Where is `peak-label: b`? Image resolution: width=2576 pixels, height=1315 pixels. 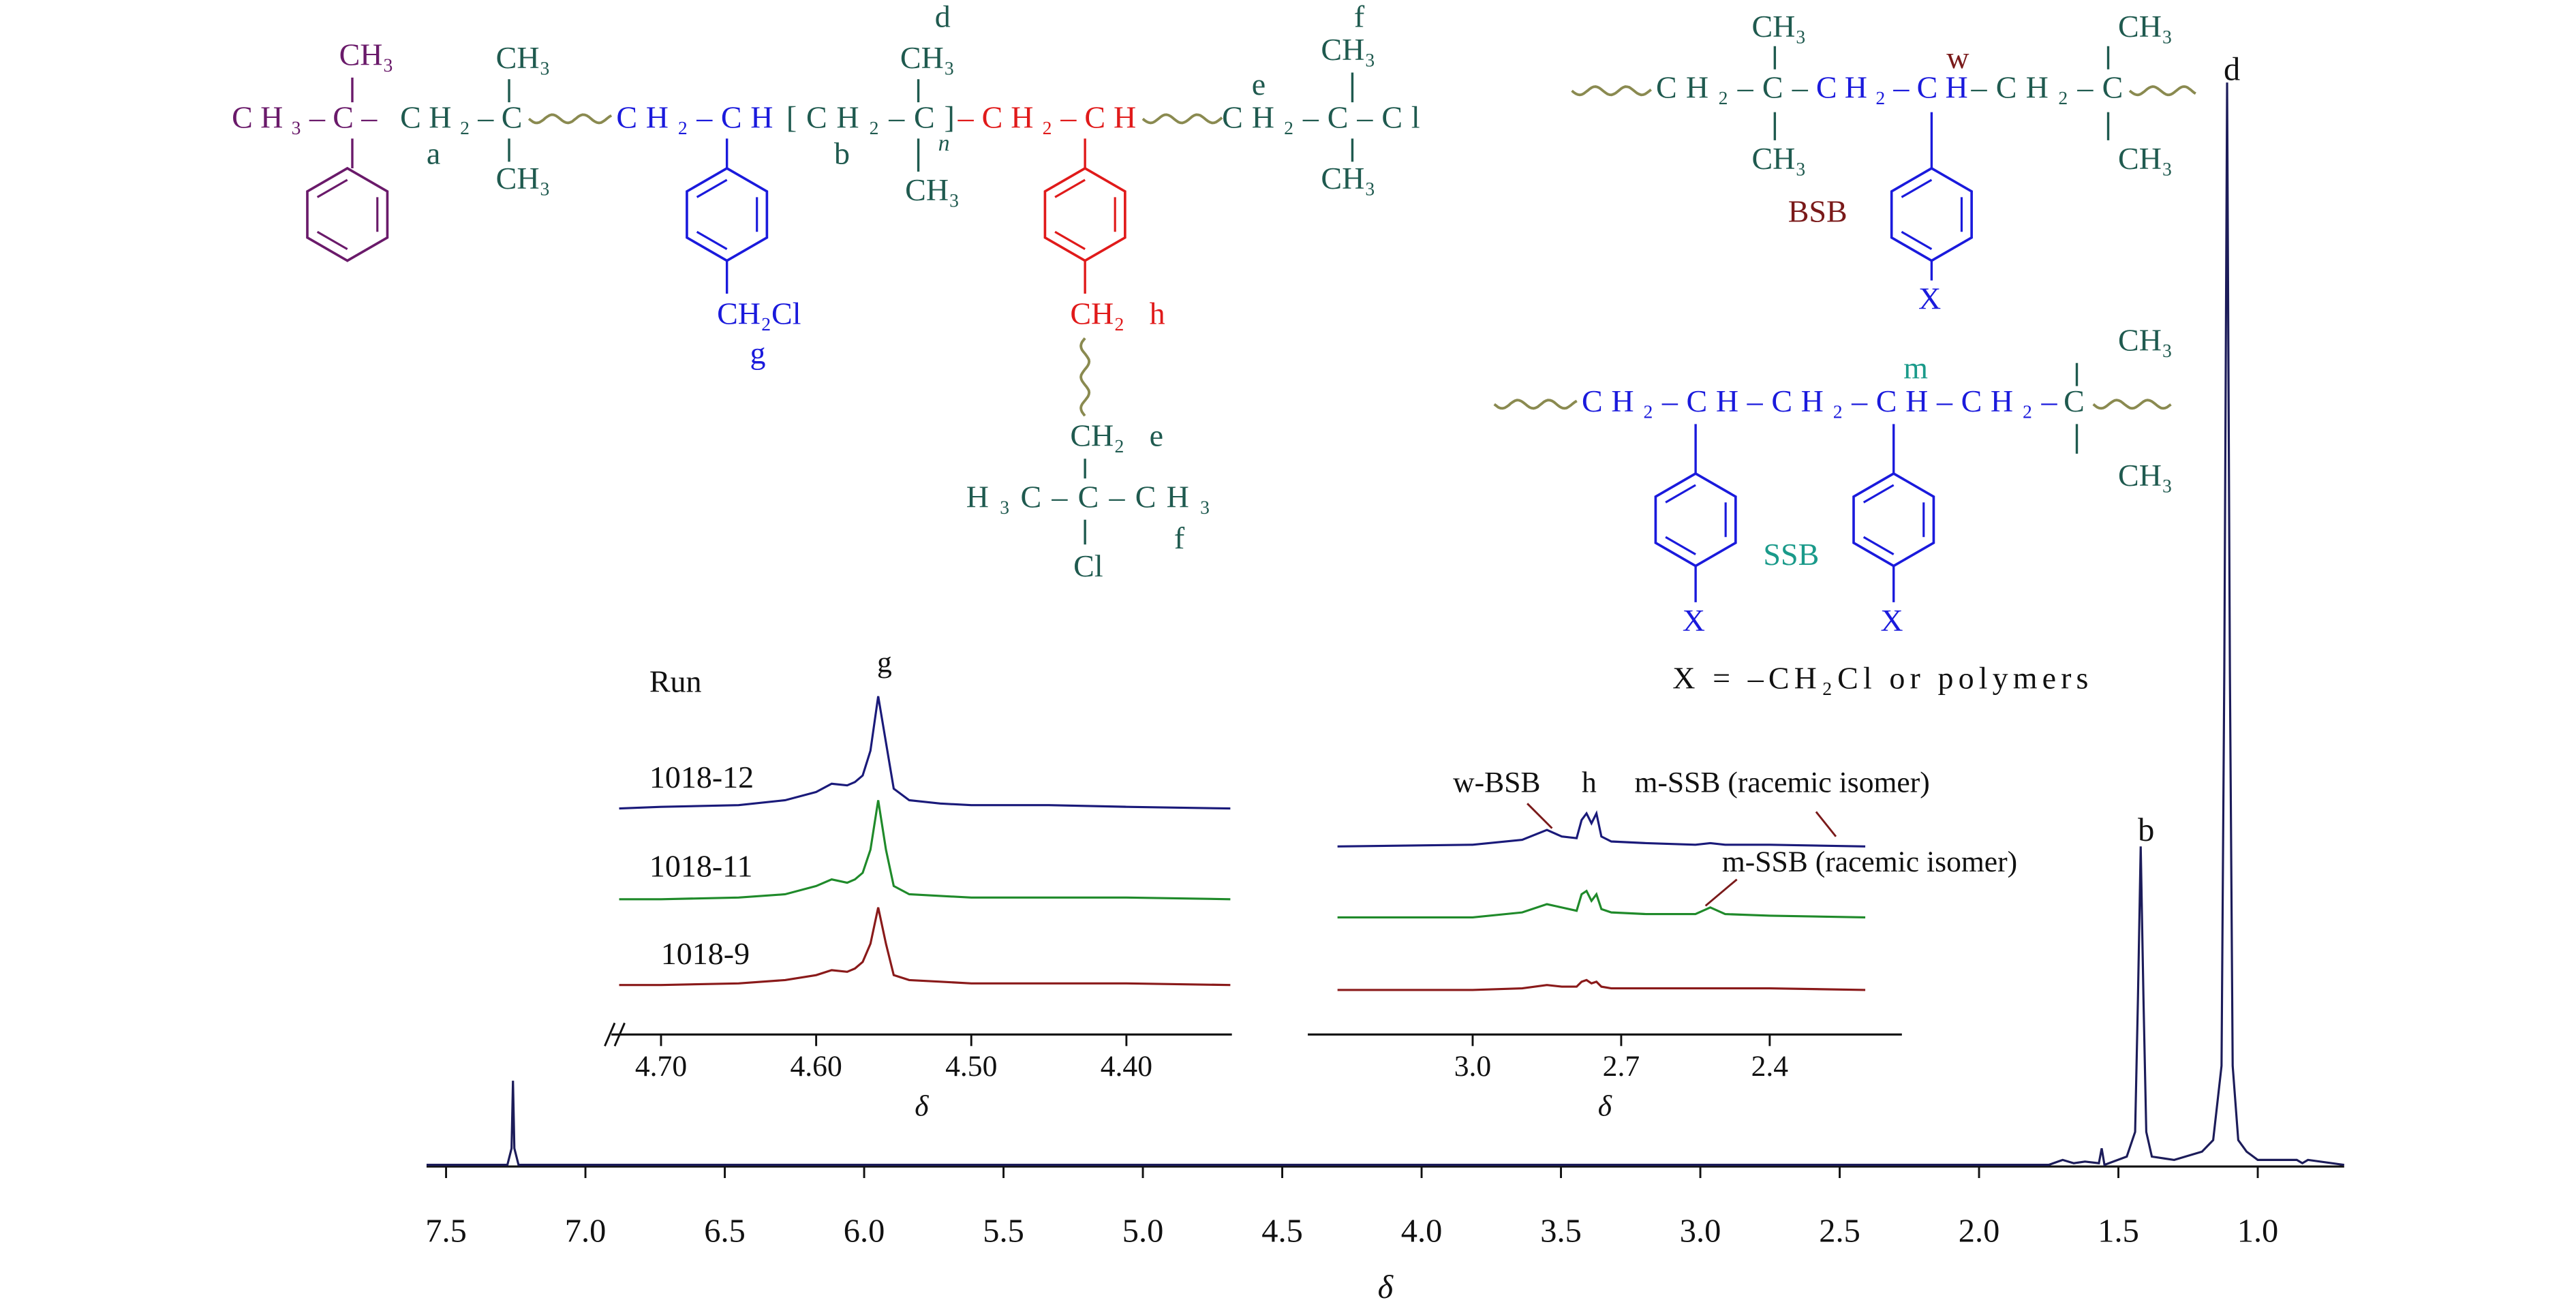
peak-label: b is located at coordinates (2146, 830).